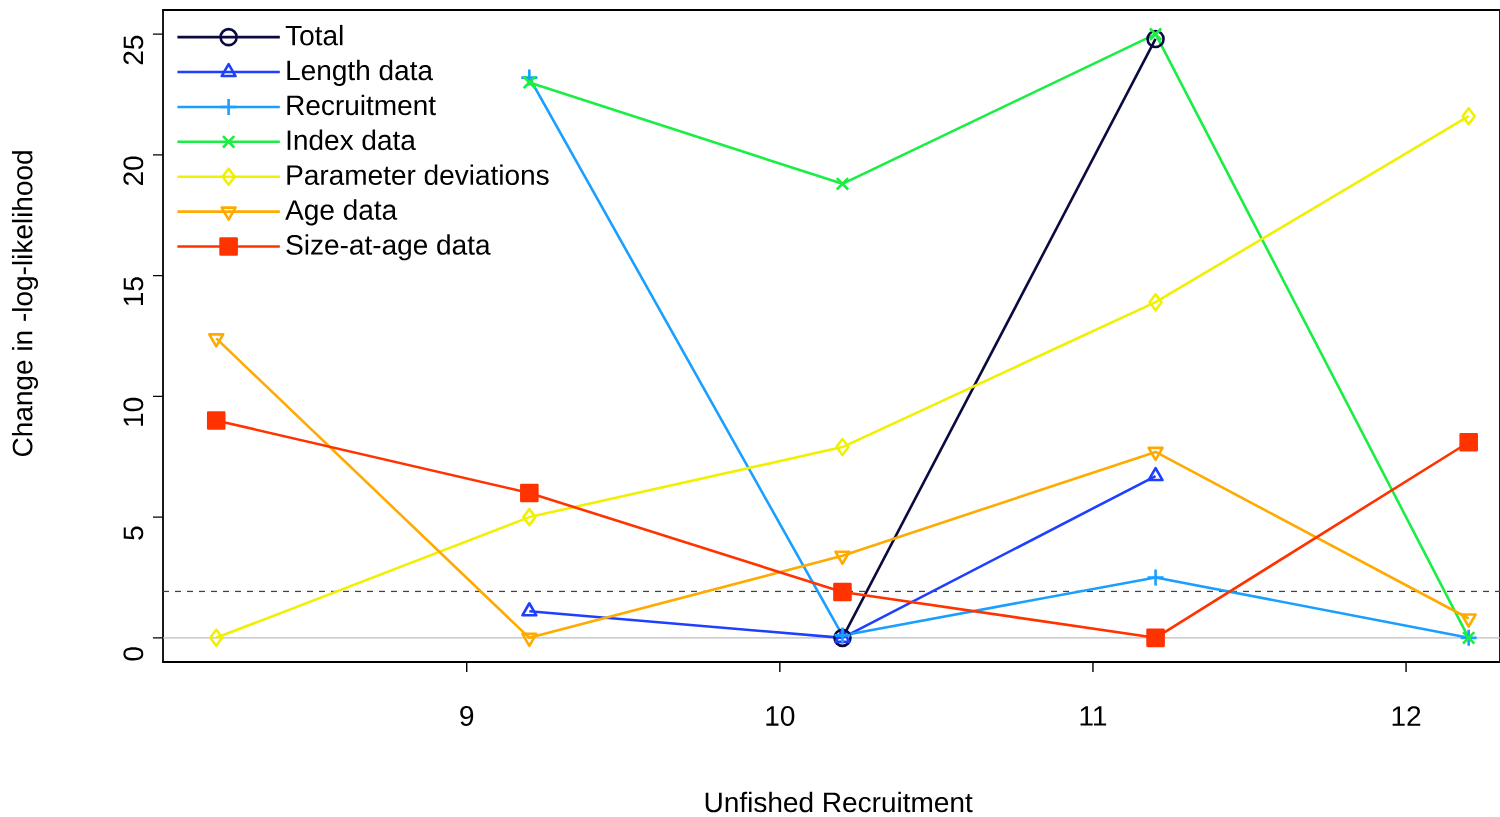 The image size is (1500, 817). I want to click on legend-label: Size-at-age data, so click(388, 247).